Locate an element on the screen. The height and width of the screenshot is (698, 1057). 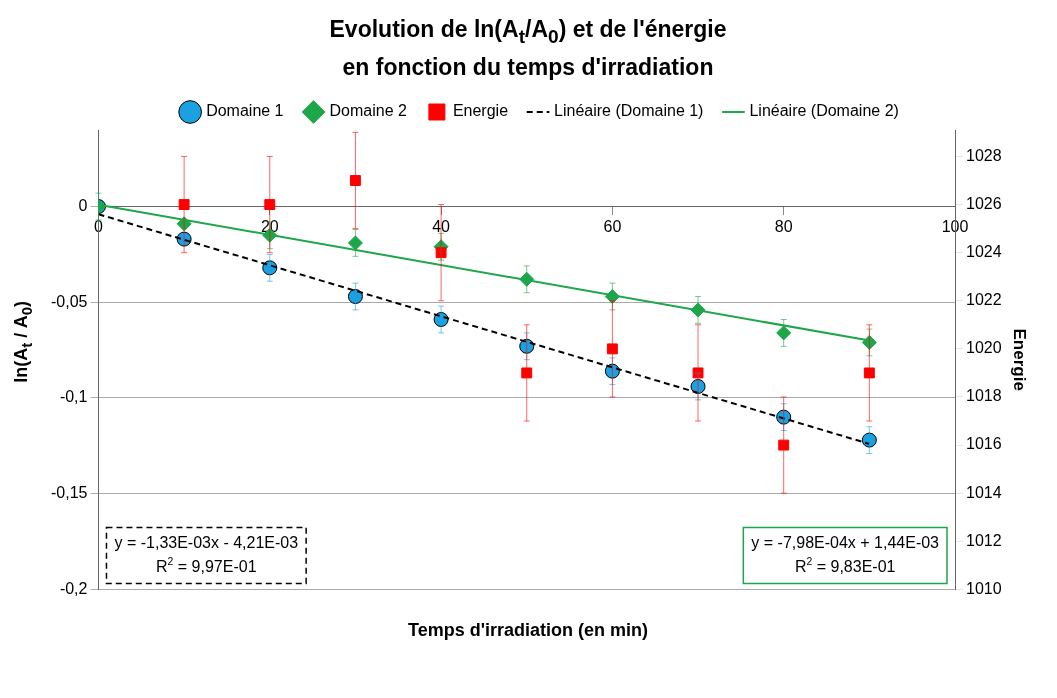
y2-axis-title: Energie is located at coordinates (1020, 359).